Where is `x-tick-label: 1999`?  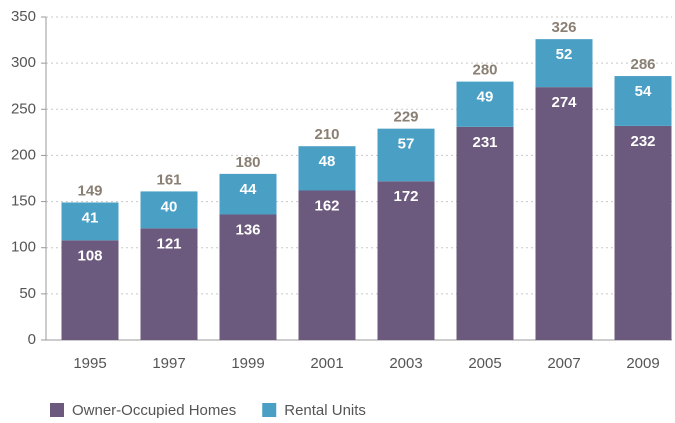 x-tick-label: 1999 is located at coordinates (247, 363).